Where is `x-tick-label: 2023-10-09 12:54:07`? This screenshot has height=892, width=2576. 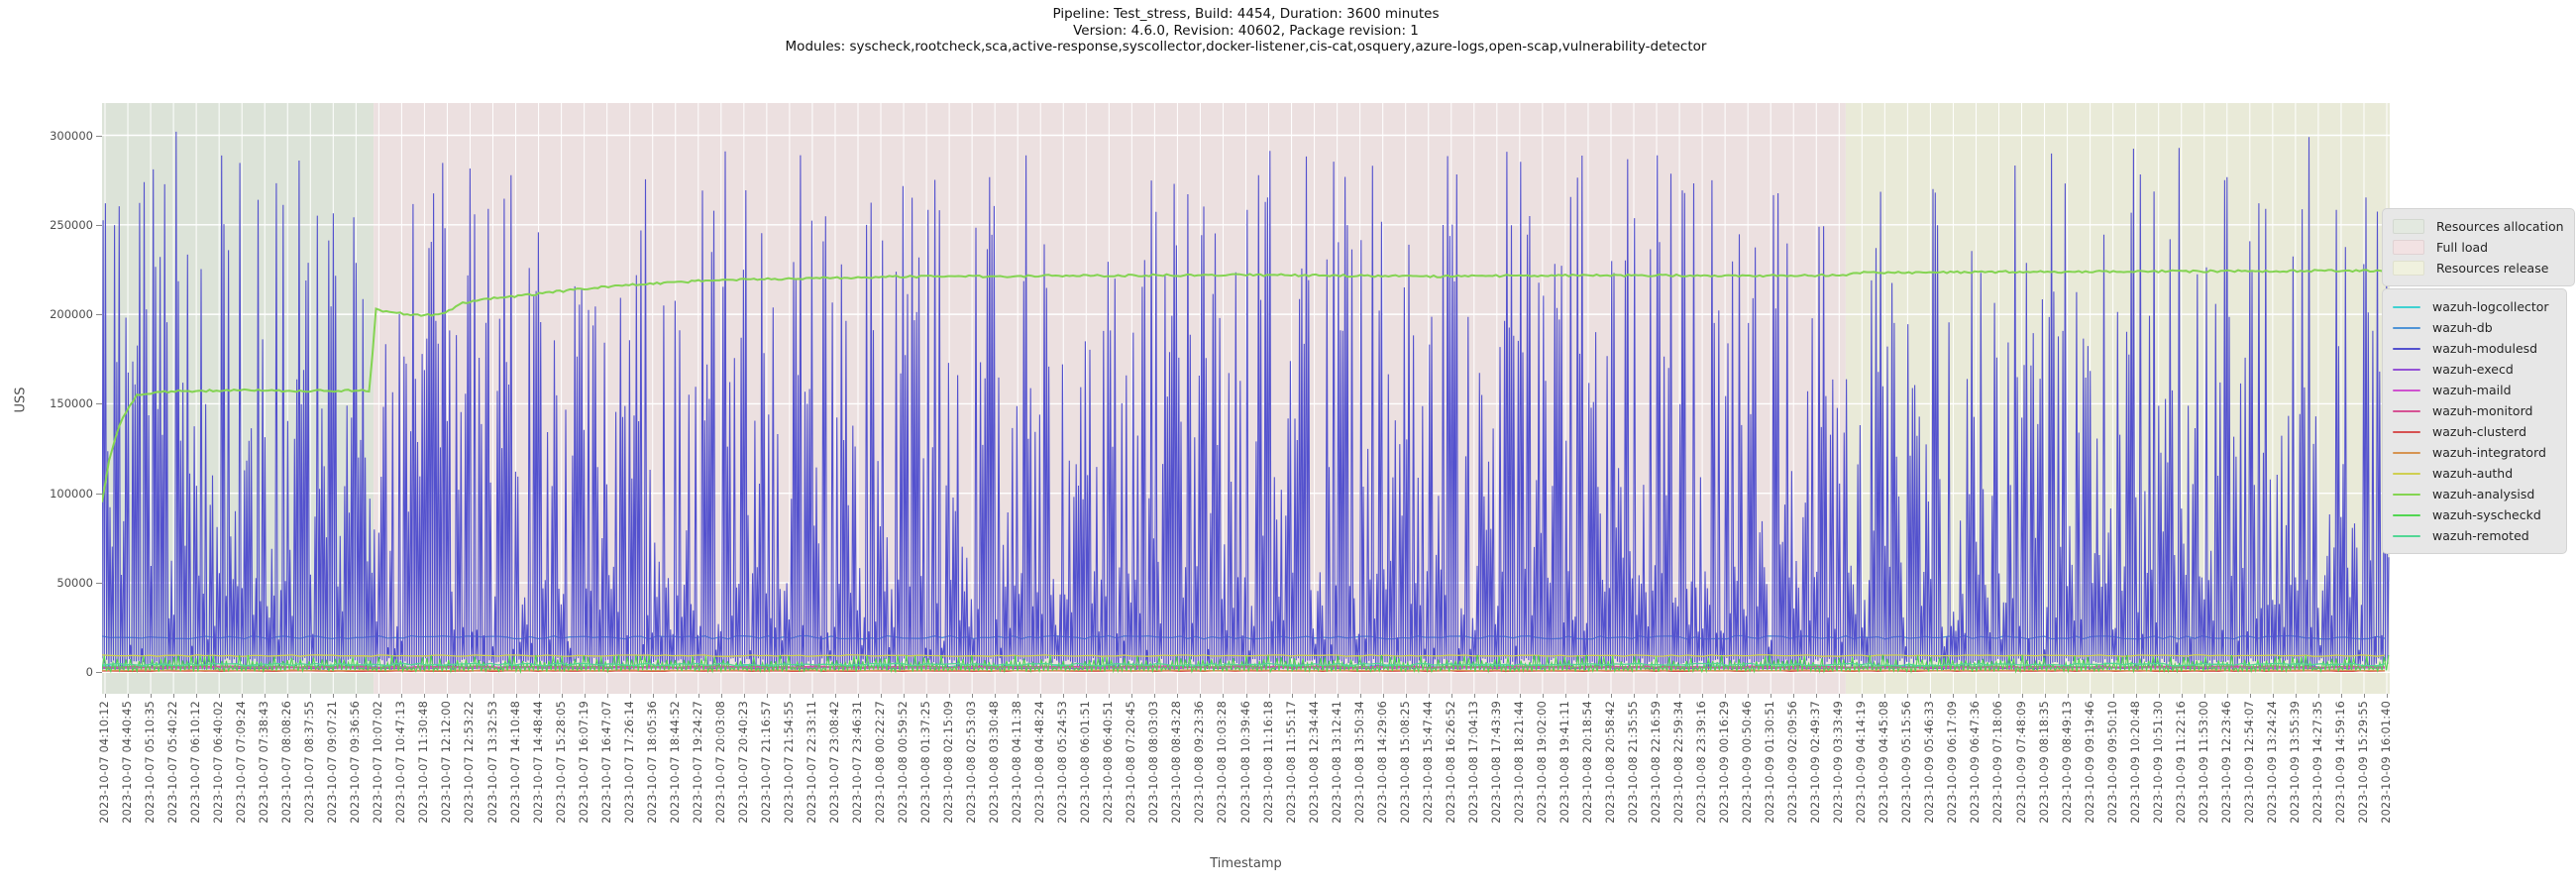 x-tick-label: 2023-10-09 12:54:07 is located at coordinates (2249, 763).